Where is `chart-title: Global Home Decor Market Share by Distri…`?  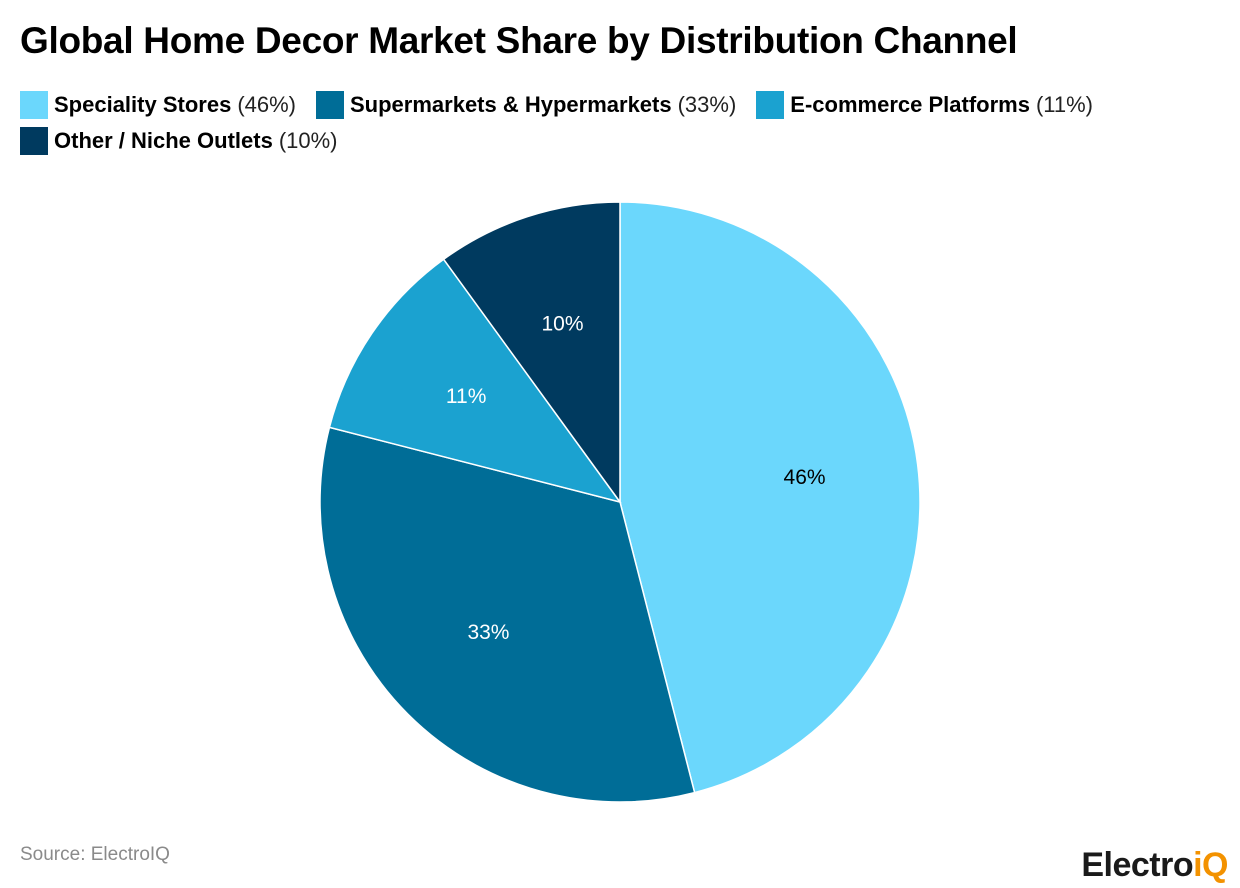
chart-title: Global Home Decor Market Share by Distri… is located at coordinates (519, 40).